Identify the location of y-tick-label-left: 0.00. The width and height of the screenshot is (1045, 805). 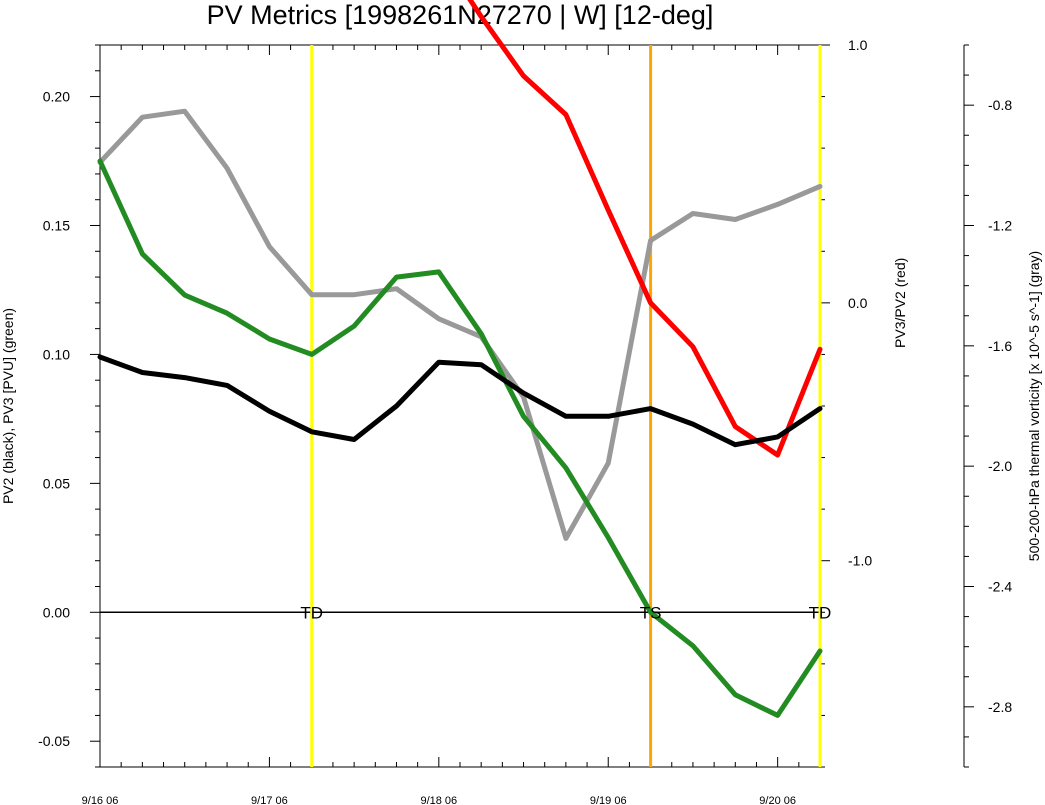
(56, 612).